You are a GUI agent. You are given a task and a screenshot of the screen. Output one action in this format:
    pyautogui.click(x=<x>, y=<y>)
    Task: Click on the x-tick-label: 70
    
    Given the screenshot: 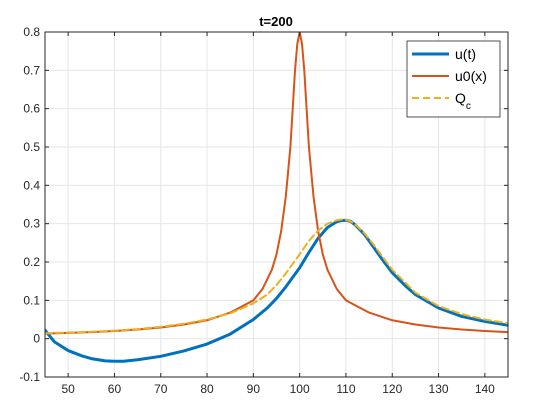 What is the action you would take?
    pyautogui.click(x=161, y=389)
    